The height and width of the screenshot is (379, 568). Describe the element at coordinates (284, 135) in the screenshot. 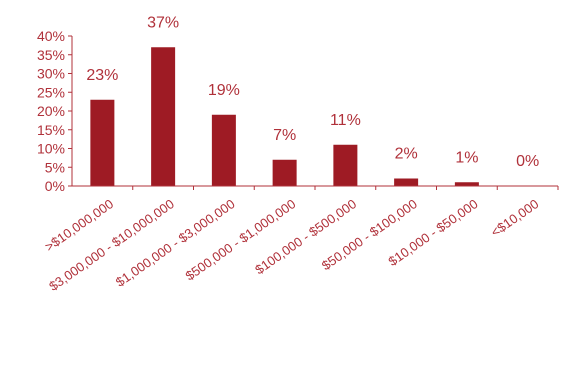

I see `data-label: 7%` at that location.